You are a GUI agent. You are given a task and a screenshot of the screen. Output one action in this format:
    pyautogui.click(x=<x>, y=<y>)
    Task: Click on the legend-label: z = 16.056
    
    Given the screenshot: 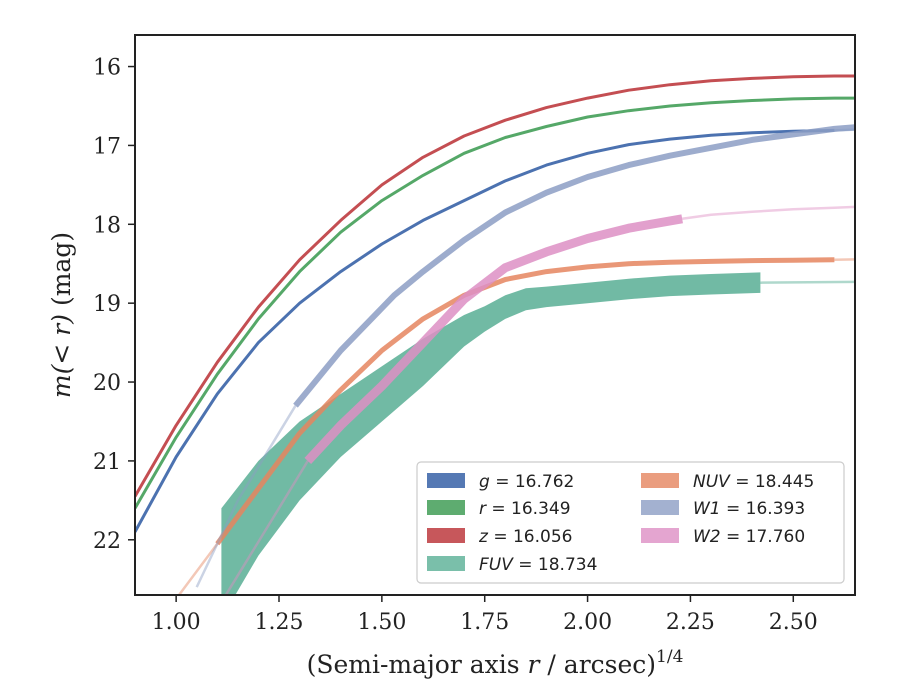 What is the action you would take?
    pyautogui.click(x=525, y=537)
    